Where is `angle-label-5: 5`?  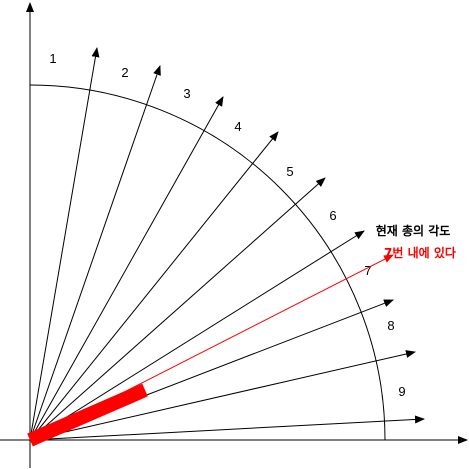 angle-label-5: 5 is located at coordinates (289, 171).